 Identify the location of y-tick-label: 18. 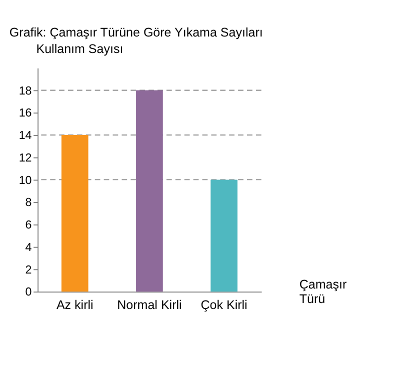
(25, 91).